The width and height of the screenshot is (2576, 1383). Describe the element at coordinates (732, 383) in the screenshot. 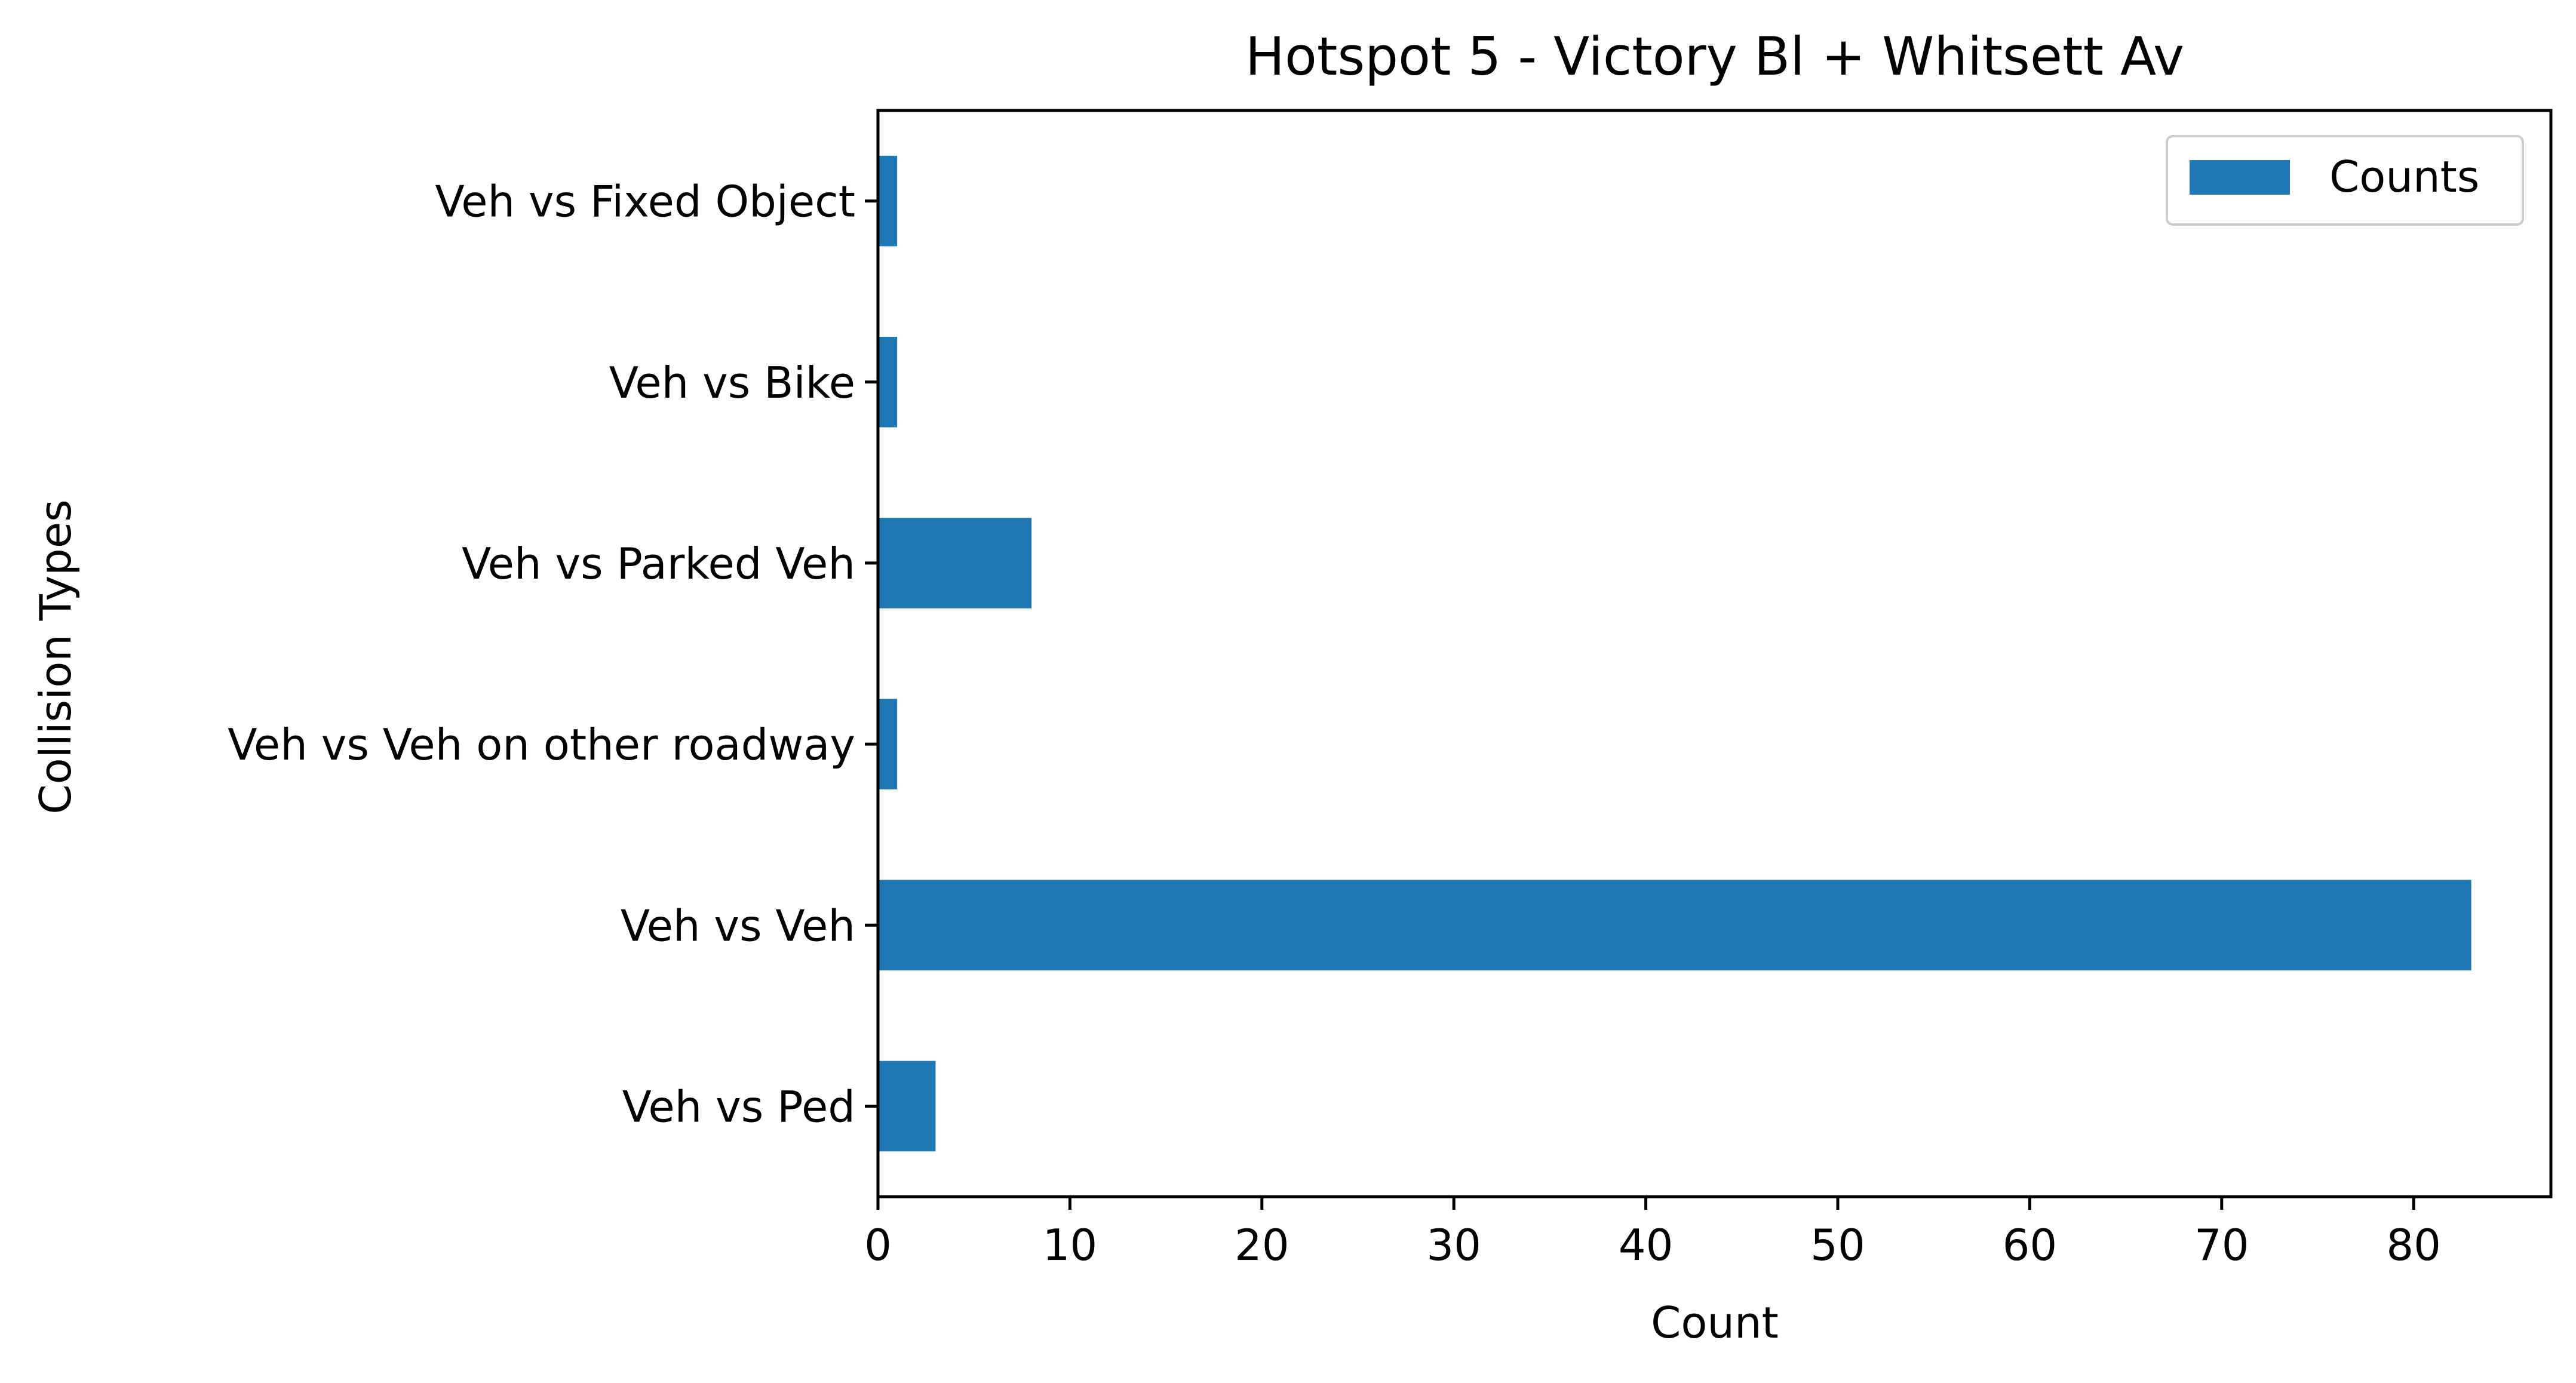

I see `y-tick-label: Veh vs Bike` at that location.